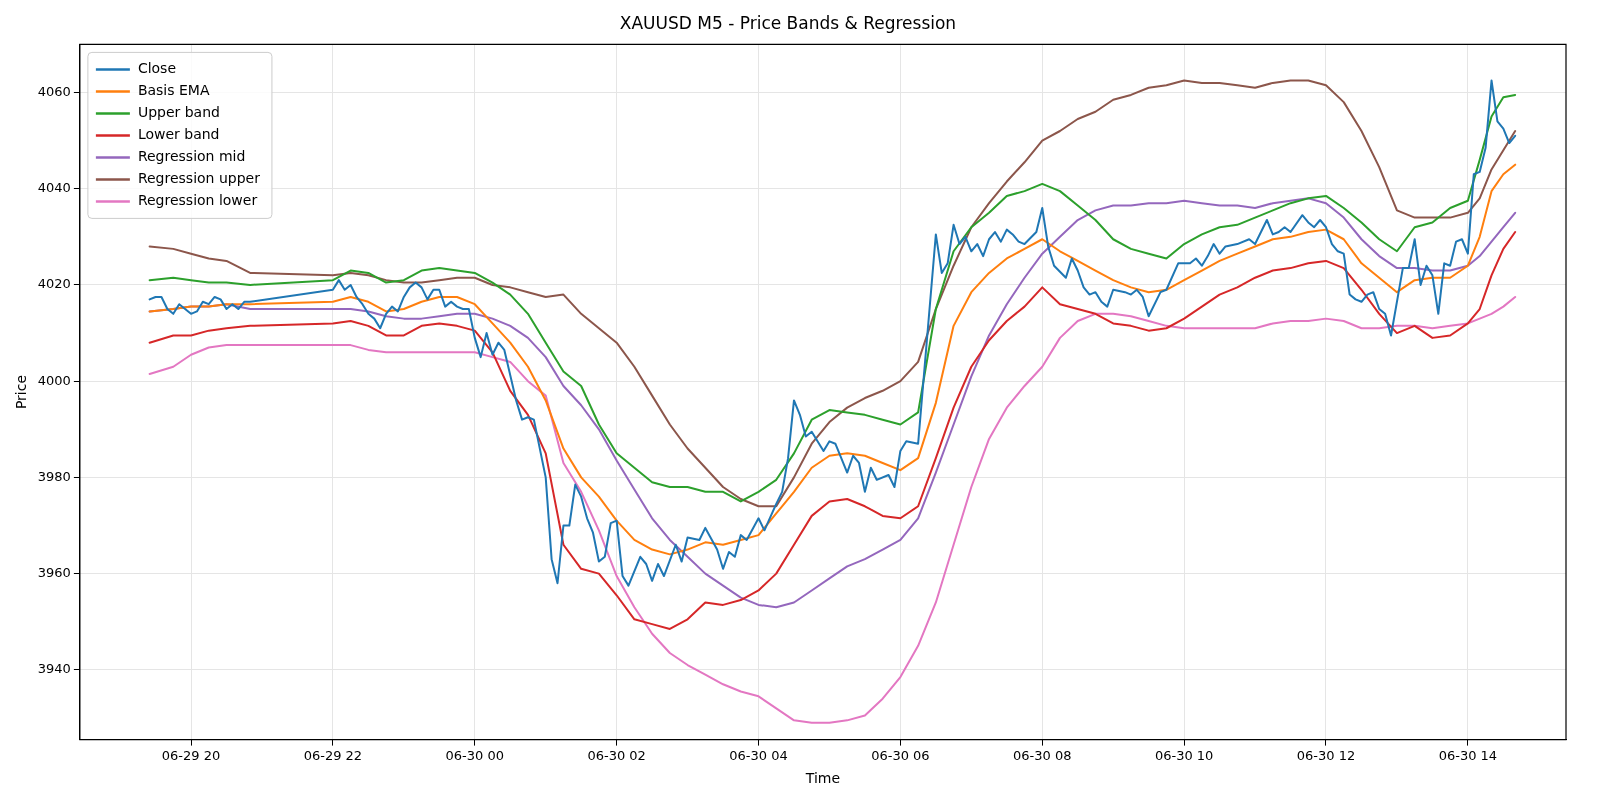 The height and width of the screenshot is (800, 1600). Describe the element at coordinates (54, 91) in the screenshot. I see `y-tick-label: 4060` at that location.